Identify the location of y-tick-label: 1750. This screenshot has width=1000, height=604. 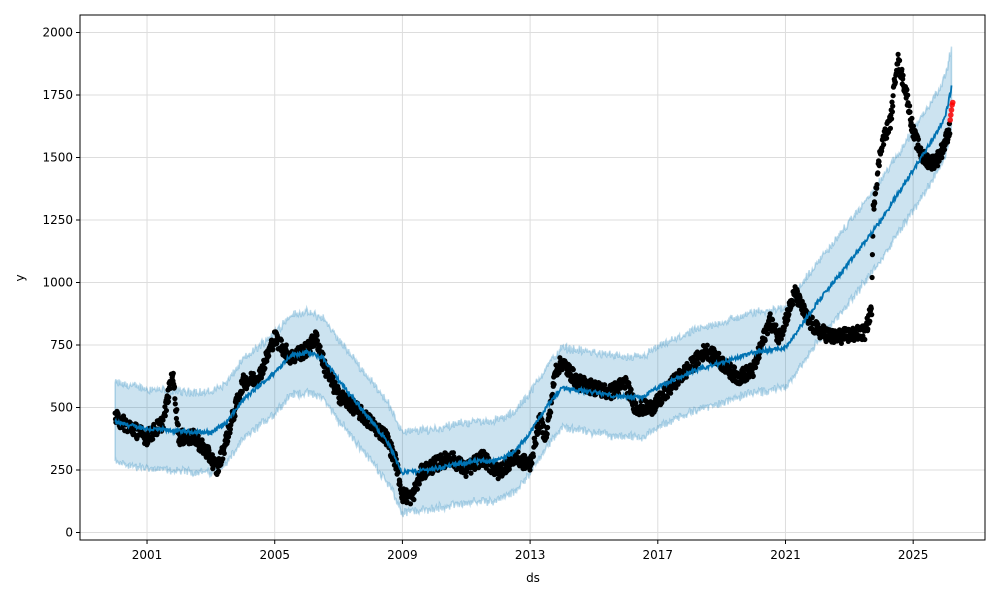
(57, 95).